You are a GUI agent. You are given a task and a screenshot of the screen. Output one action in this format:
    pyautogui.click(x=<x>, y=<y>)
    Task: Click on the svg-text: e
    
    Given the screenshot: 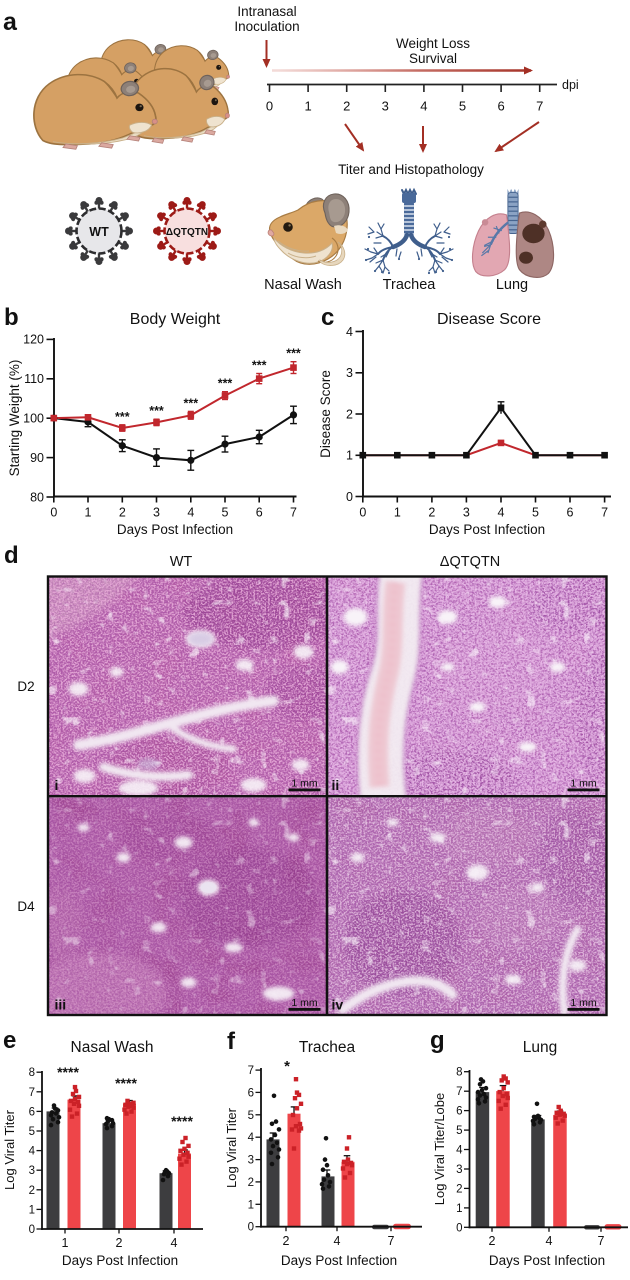 What is the action you would take?
    pyautogui.click(x=9, y=1040)
    